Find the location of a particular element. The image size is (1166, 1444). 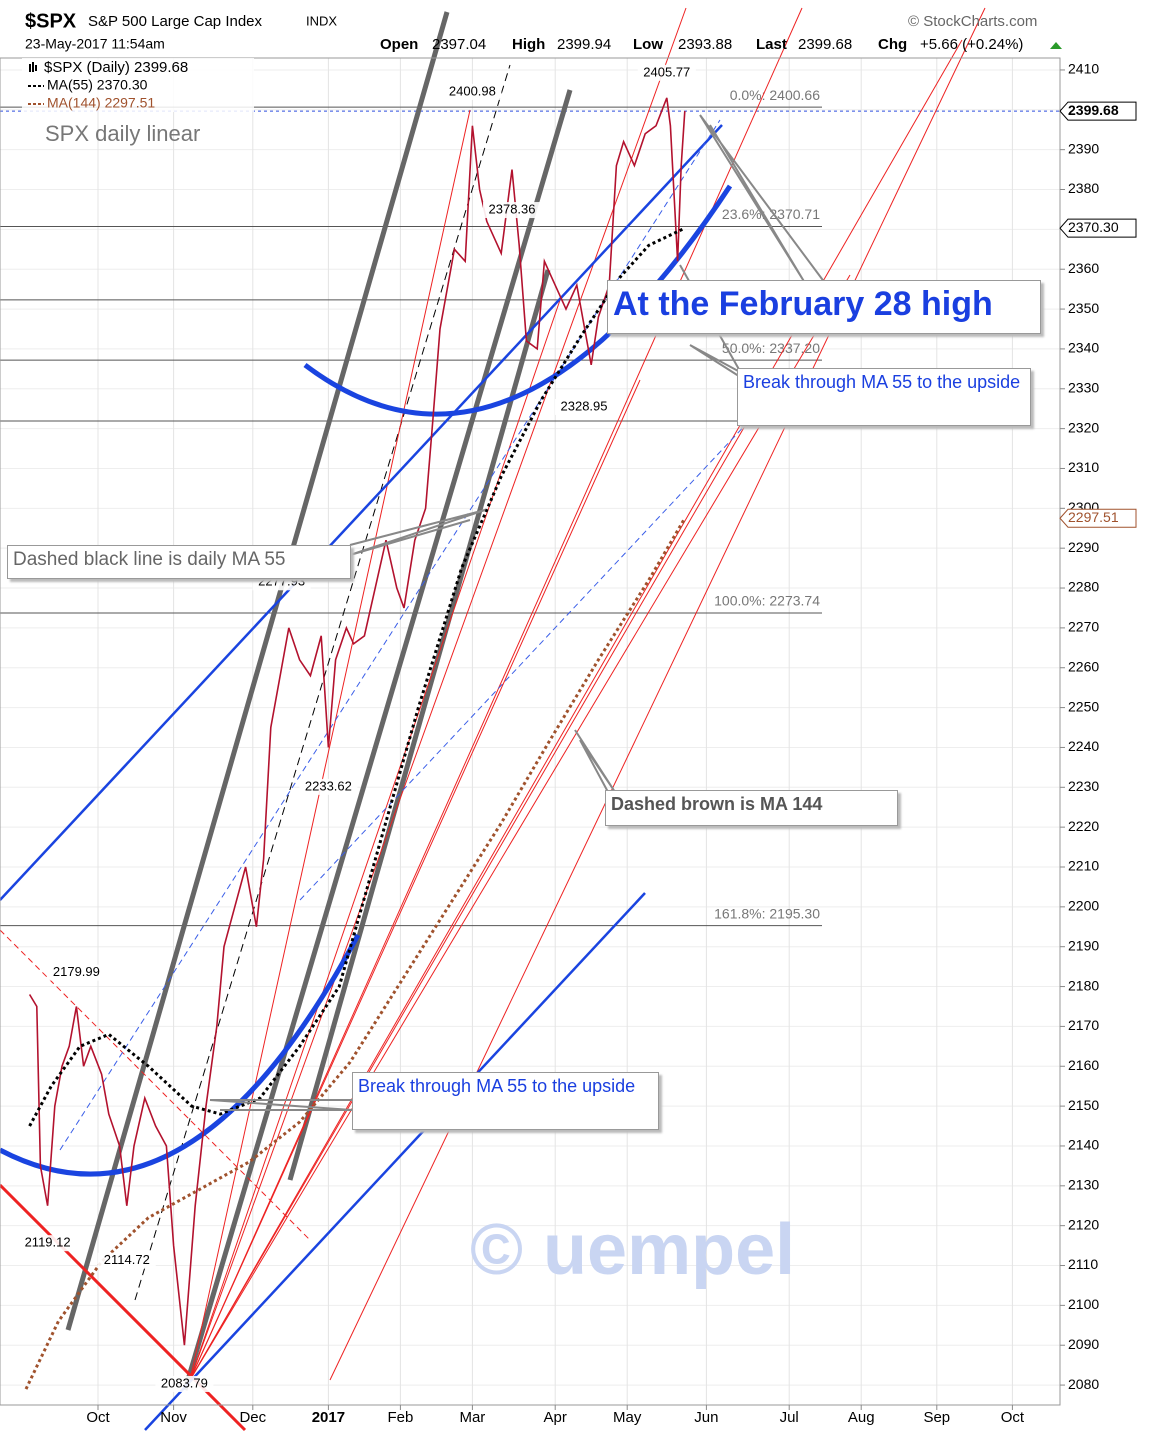

x-tick-label: May is located at coordinates (627, 1417).